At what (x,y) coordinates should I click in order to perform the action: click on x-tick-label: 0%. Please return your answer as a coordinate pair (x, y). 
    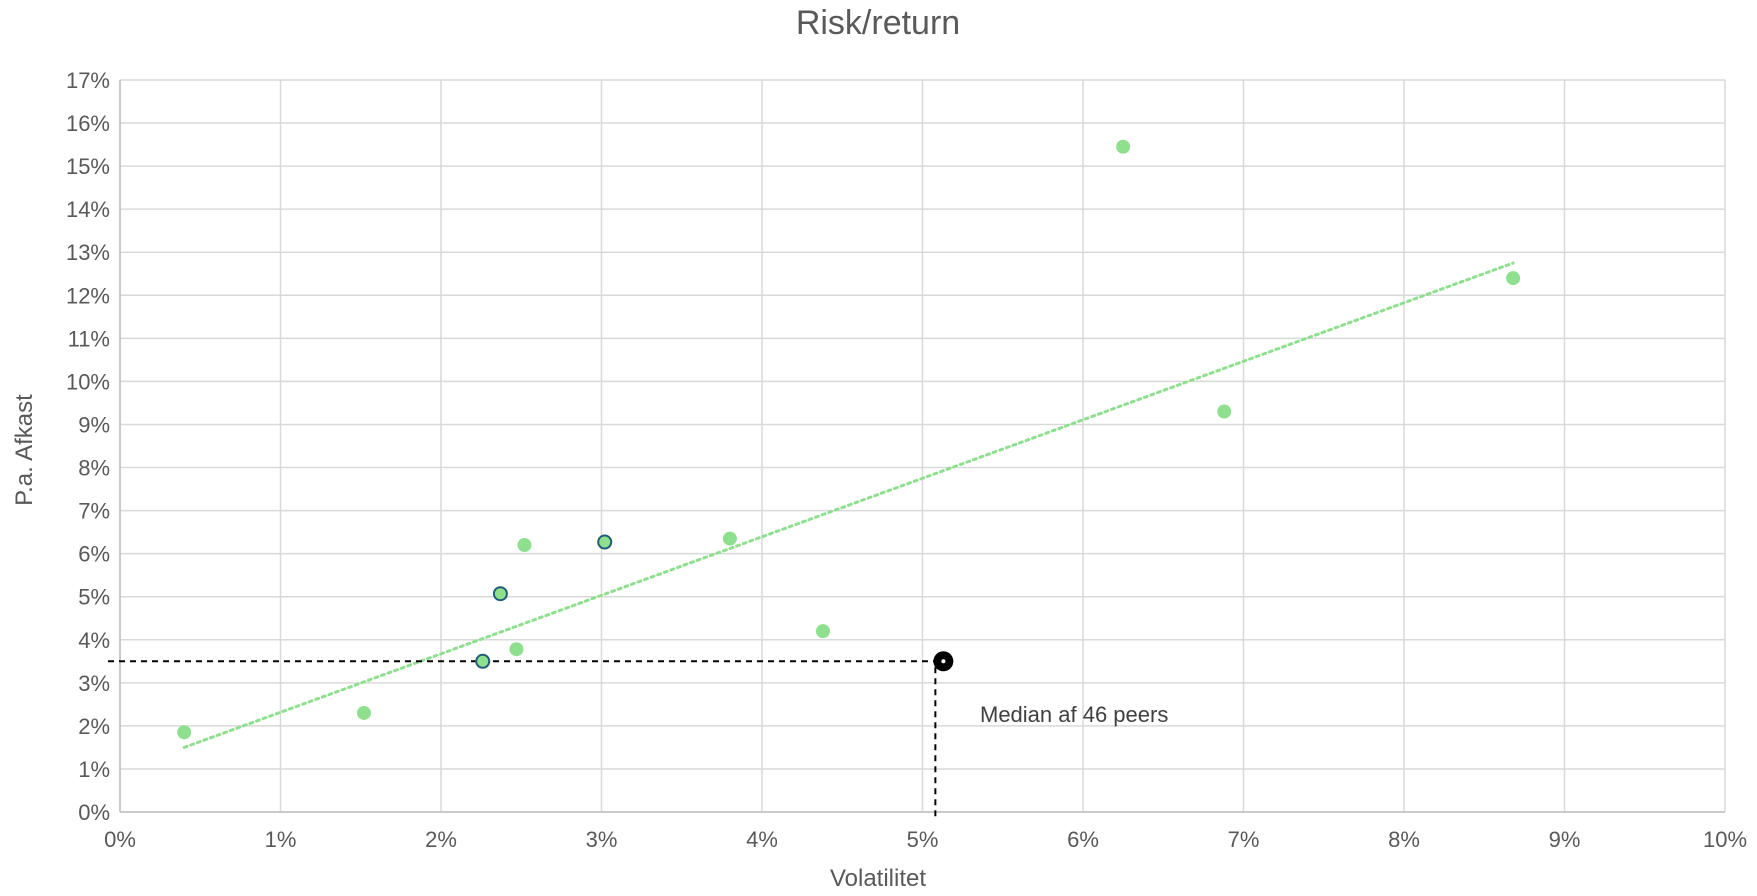
    Looking at the image, I should click on (120, 839).